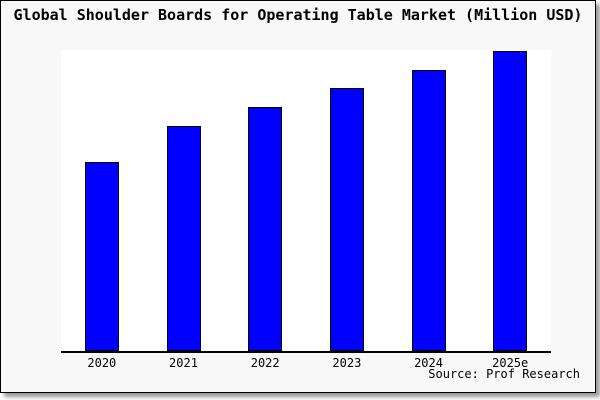 This screenshot has width=600, height=400. What do you see at coordinates (101, 256) in the screenshot?
I see `bar-2020` at bounding box center [101, 256].